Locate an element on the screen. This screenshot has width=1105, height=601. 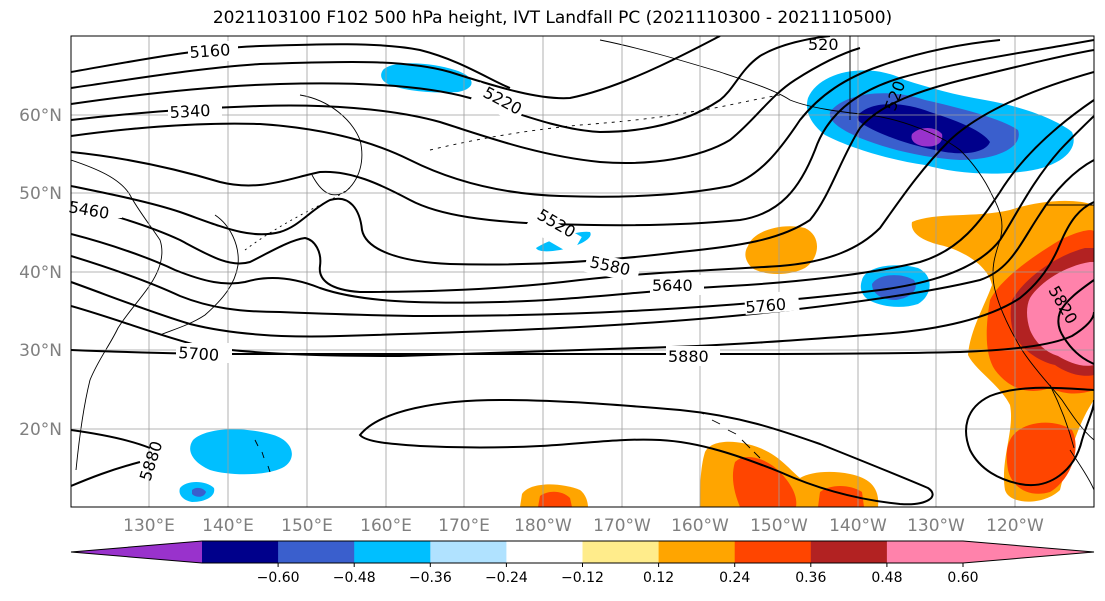
latitude-labels: 60°N 50°N 40°N 30°N 20°N is located at coordinates (40, 273).